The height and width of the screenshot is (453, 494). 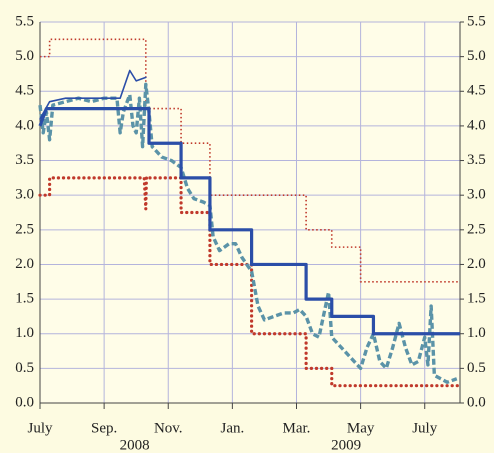 What do you see at coordinates (168, 428) in the screenshot?
I see `x-tick-label: Nov.` at bounding box center [168, 428].